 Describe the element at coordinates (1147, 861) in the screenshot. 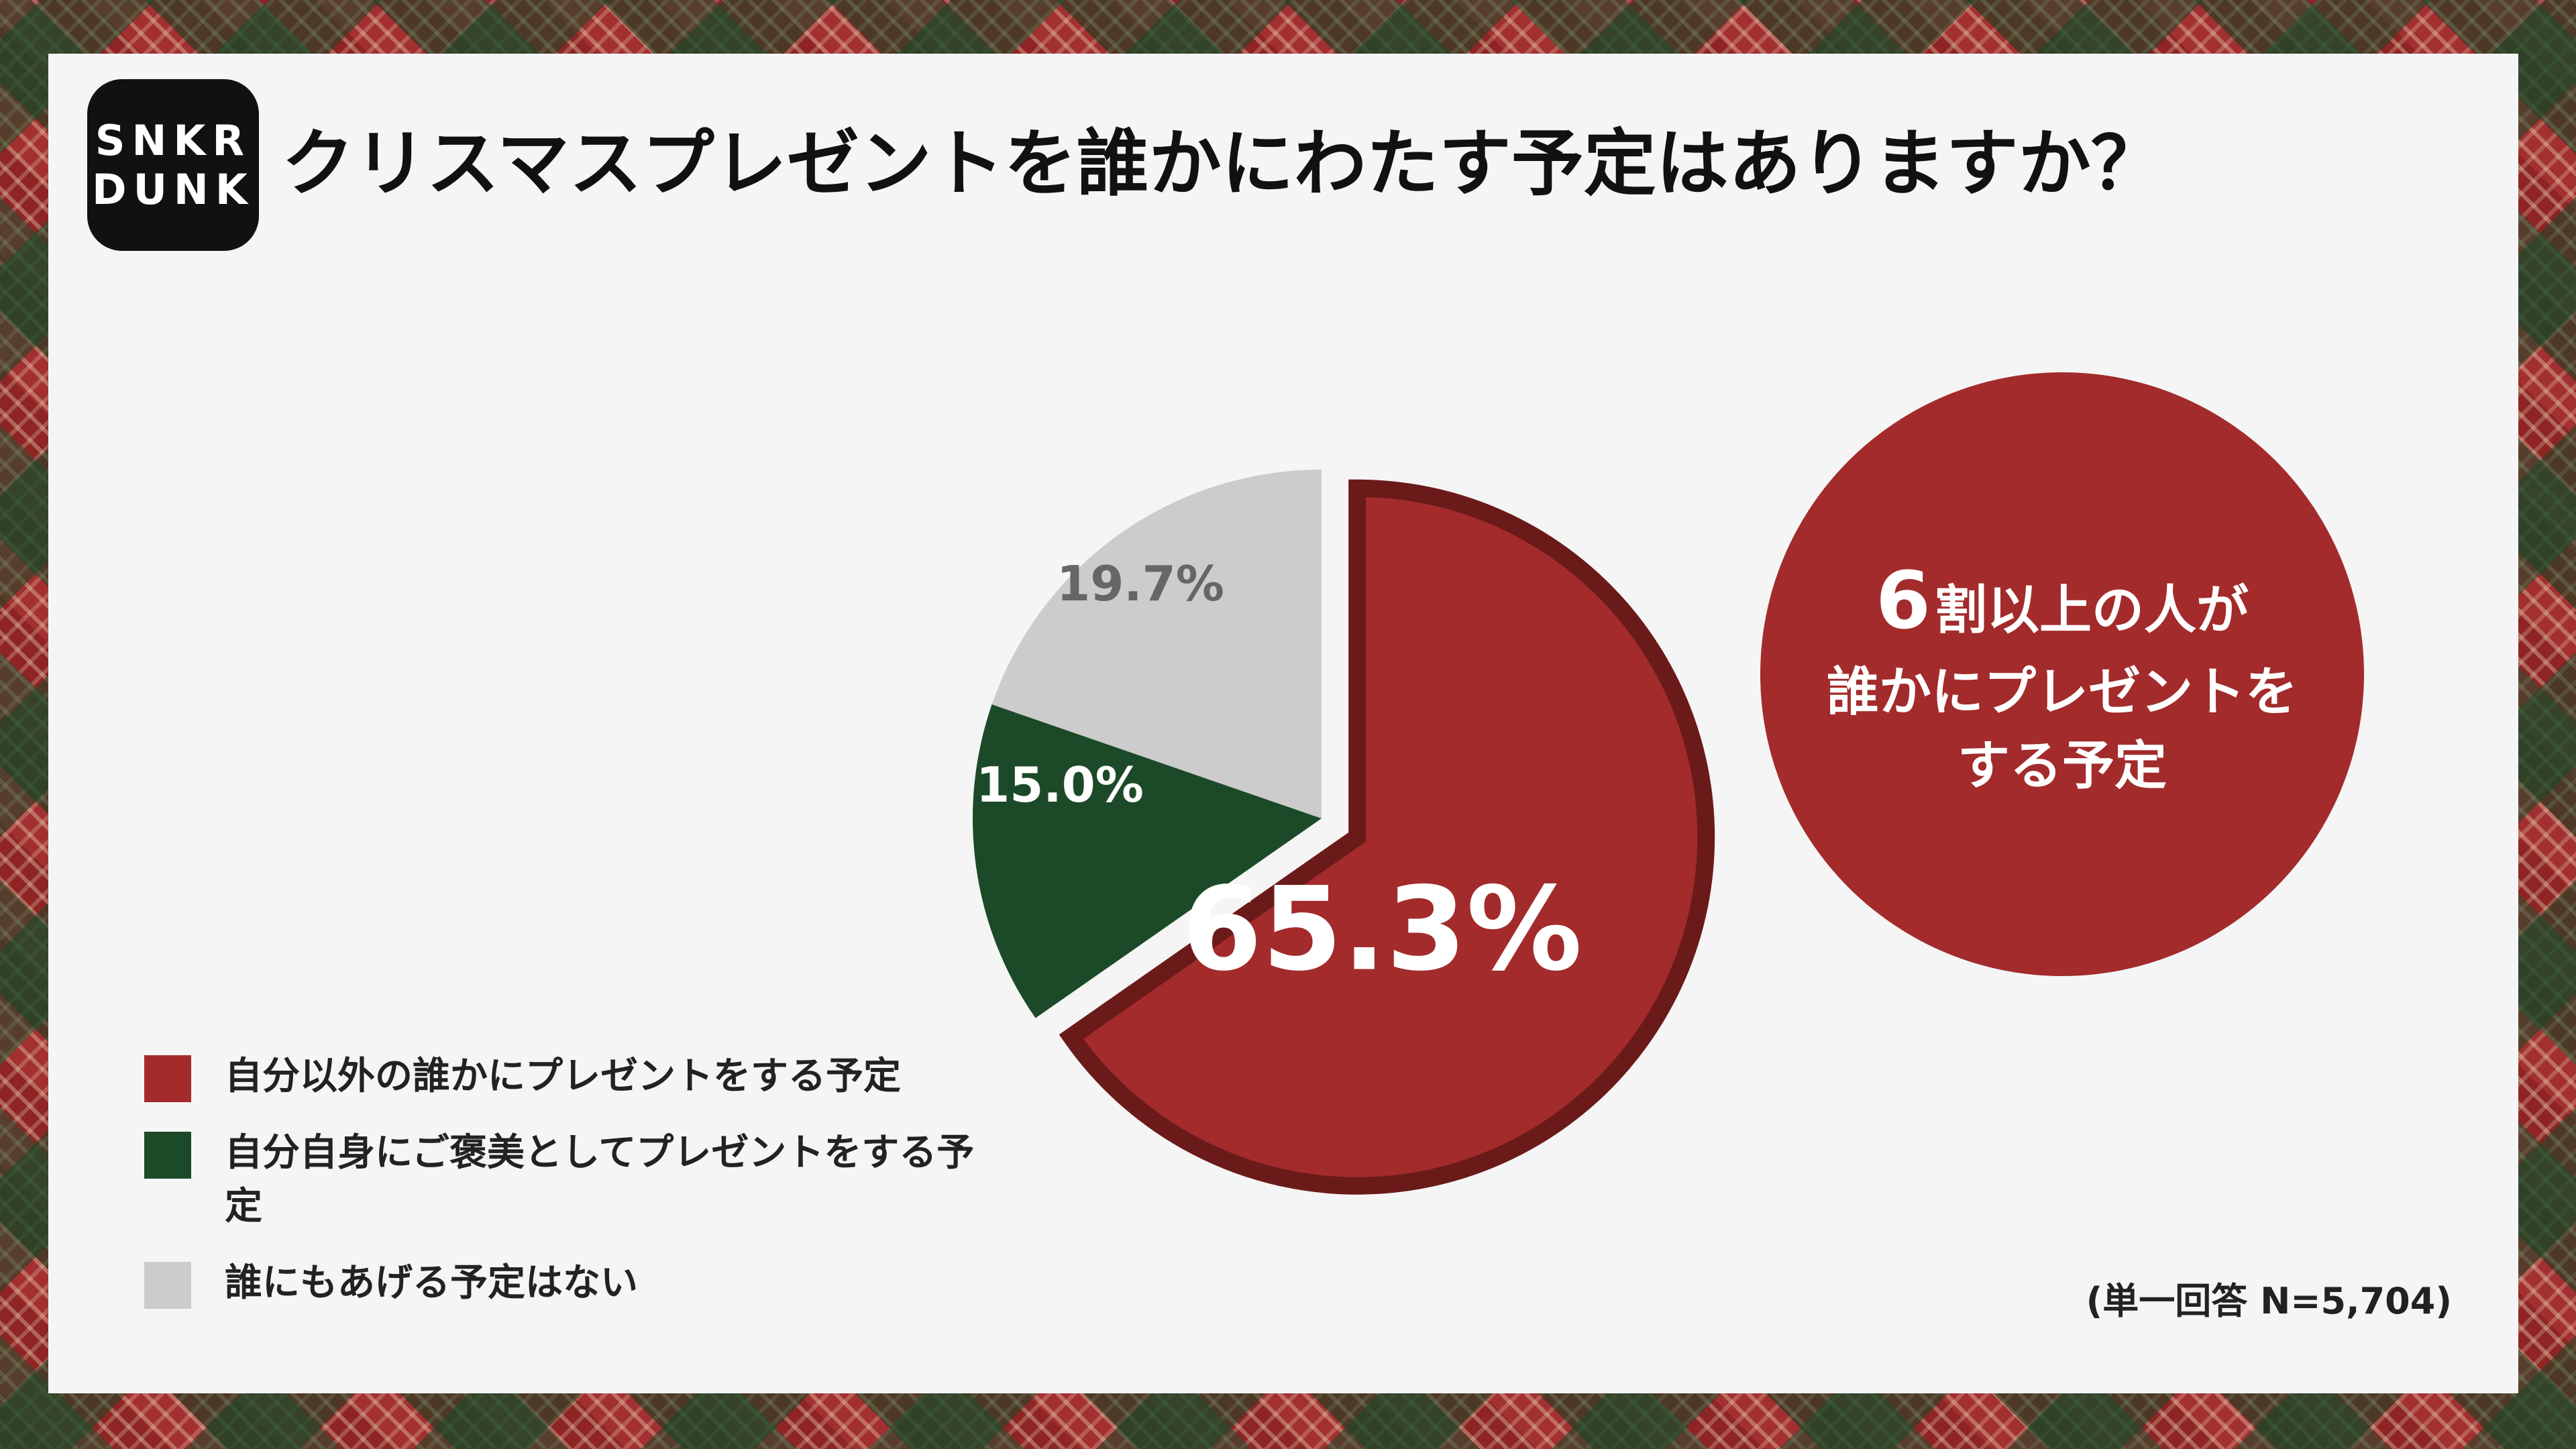

I see `pie-slice-self` at that location.